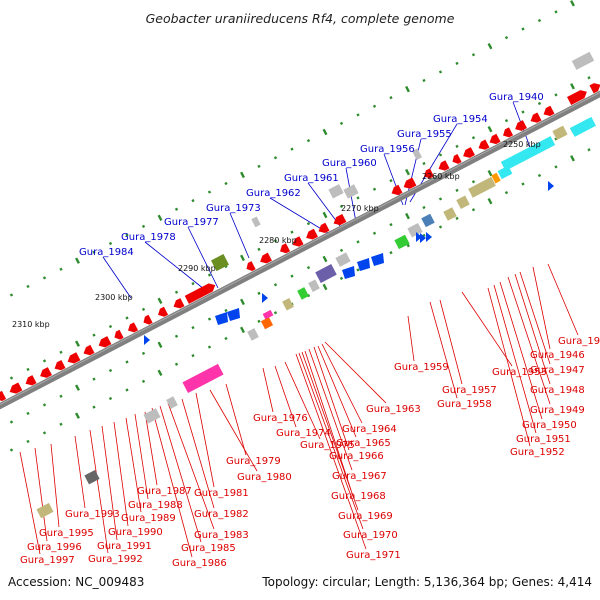 The image size is (600, 600). What do you see at coordinates (197, 268) in the screenshot?
I see `scale-label: 2290 kbp` at bounding box center [197, 268].